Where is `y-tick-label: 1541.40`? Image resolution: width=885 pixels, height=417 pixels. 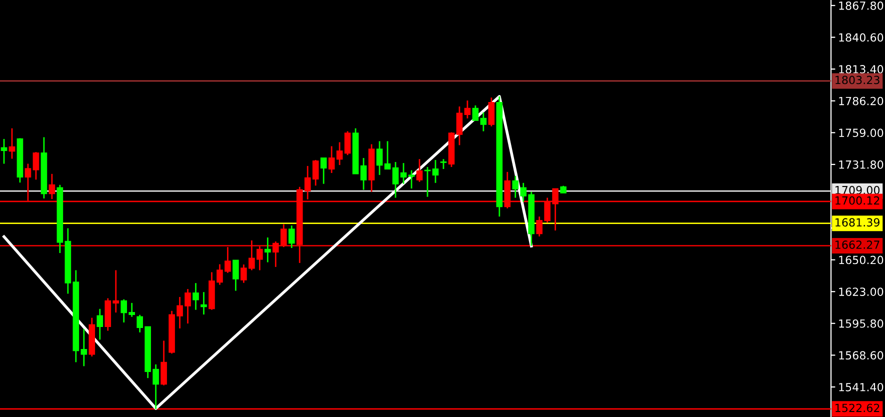 y-tick-label: 1541.40 is located at coordinates (861, 387).